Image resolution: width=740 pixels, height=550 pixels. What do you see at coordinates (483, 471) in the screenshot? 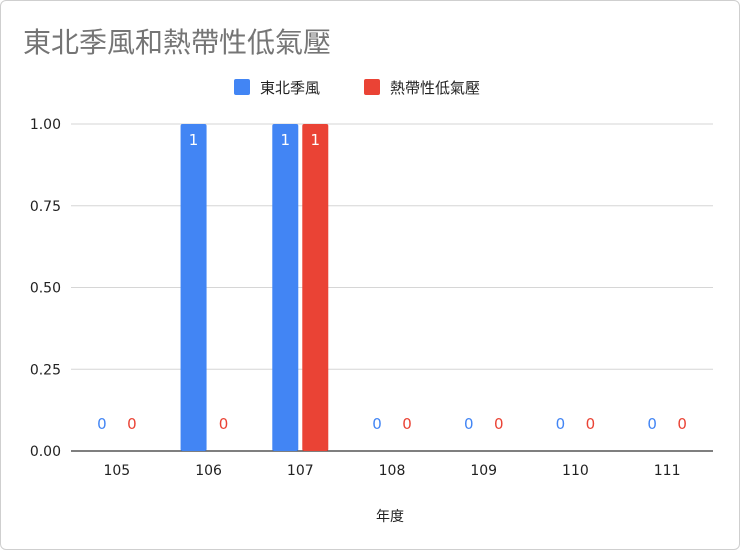
I see `x-tick-label: 109` at bounding box center [483, 471].